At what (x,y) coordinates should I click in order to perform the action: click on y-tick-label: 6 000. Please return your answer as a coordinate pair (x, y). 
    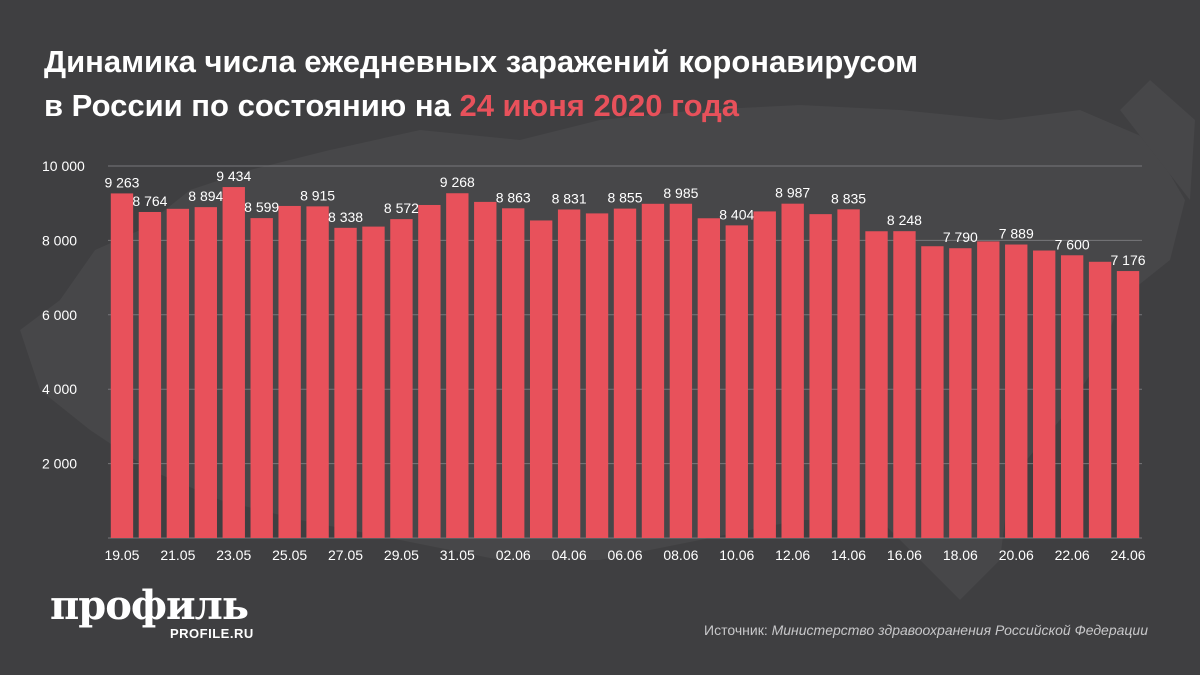
    Looking at the image, I should click on (59, 315).